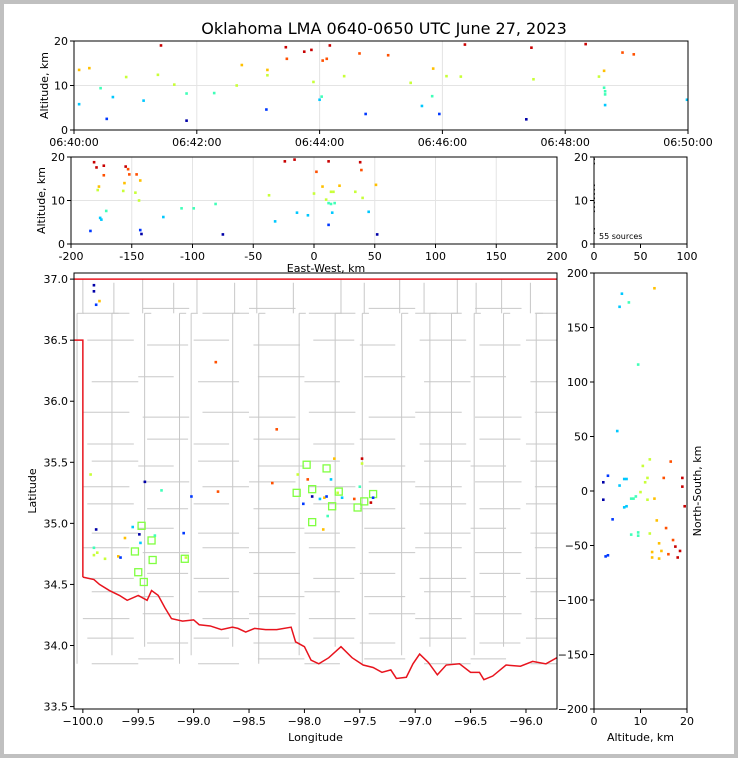 The image size is (738, 758). What do you see at coordinates (581, 201) in the screenshot?
I see `histogram-ytick-label: 10` at bounding box center [581, 201].